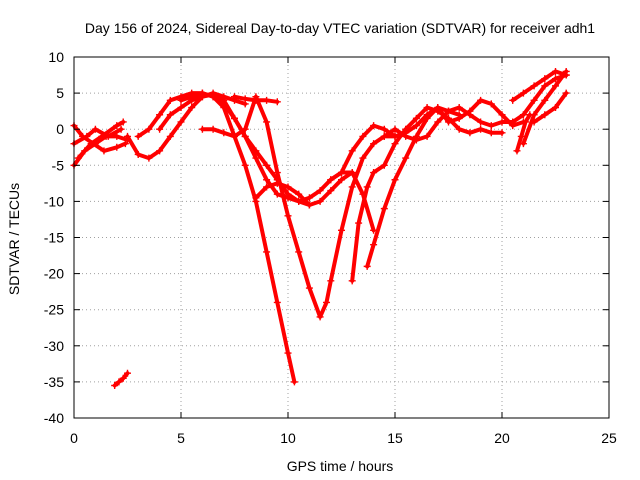 The image size is (640, 480). What do you see at coordinates (54, 201) in the screenshot?
I see `y-tick-label: -10` at bounding box center [54, 201].